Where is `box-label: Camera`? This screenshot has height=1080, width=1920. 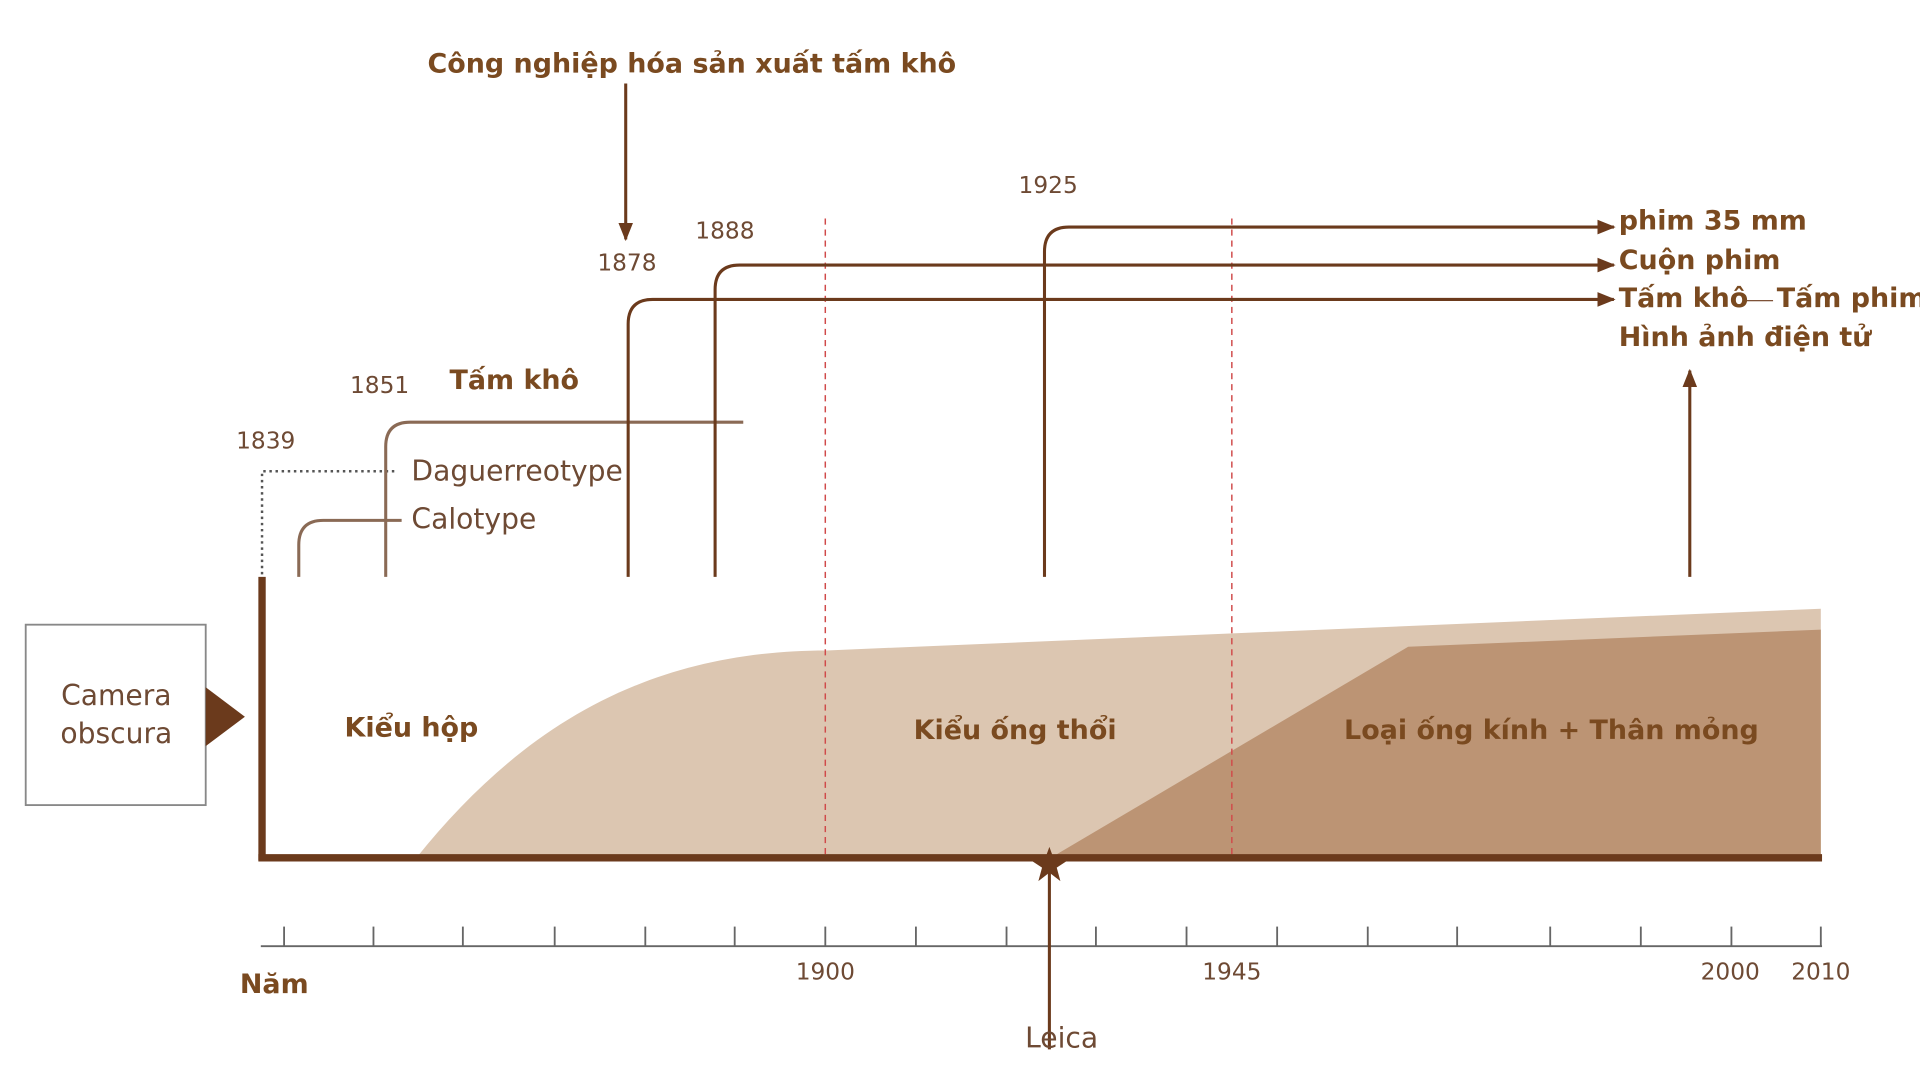 box-label: Camera is located at coordinates (116, 695).